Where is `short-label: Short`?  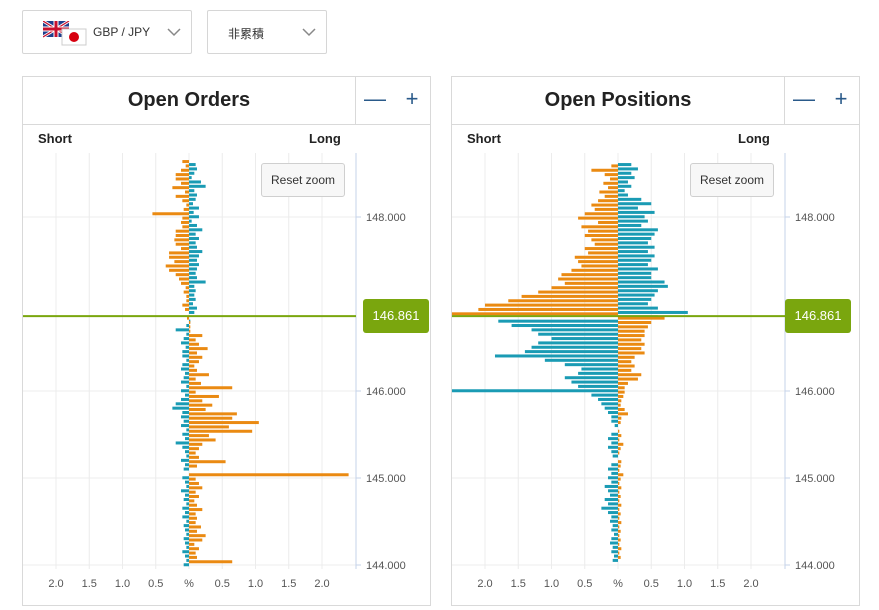 short-label: Short is located at coordinates (484, 138).